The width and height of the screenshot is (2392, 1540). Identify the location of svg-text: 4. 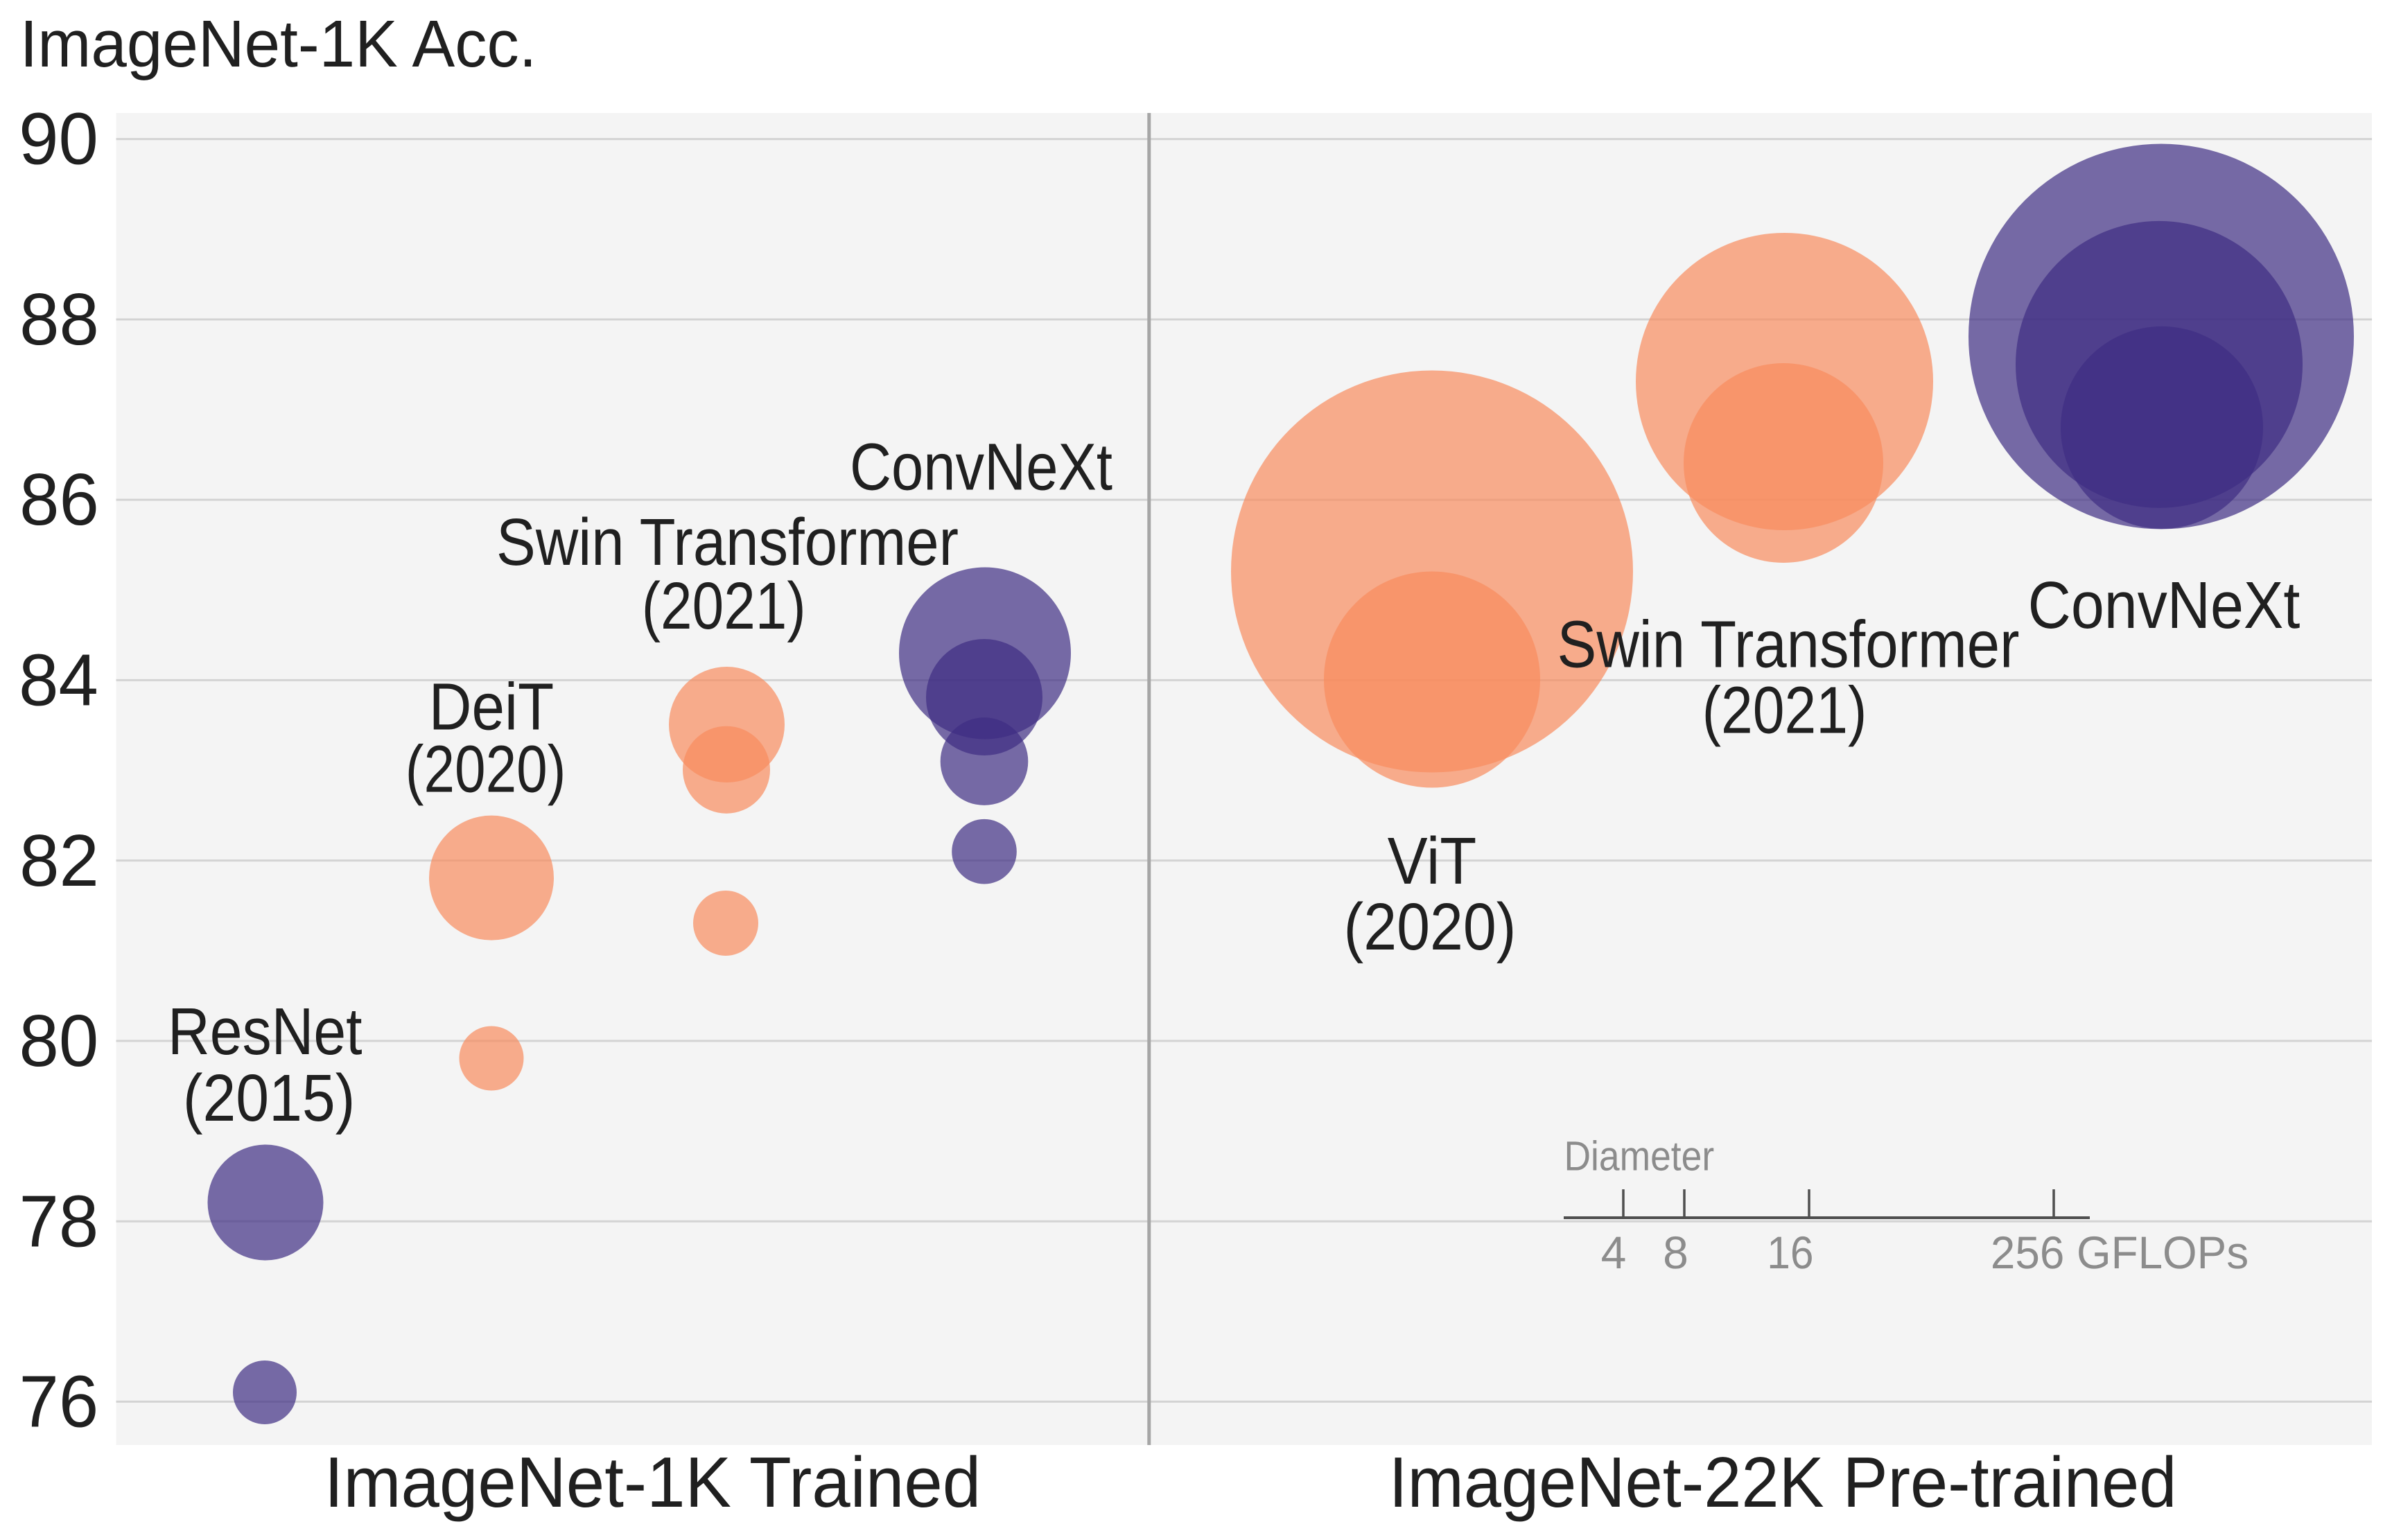
(1614, 1252).